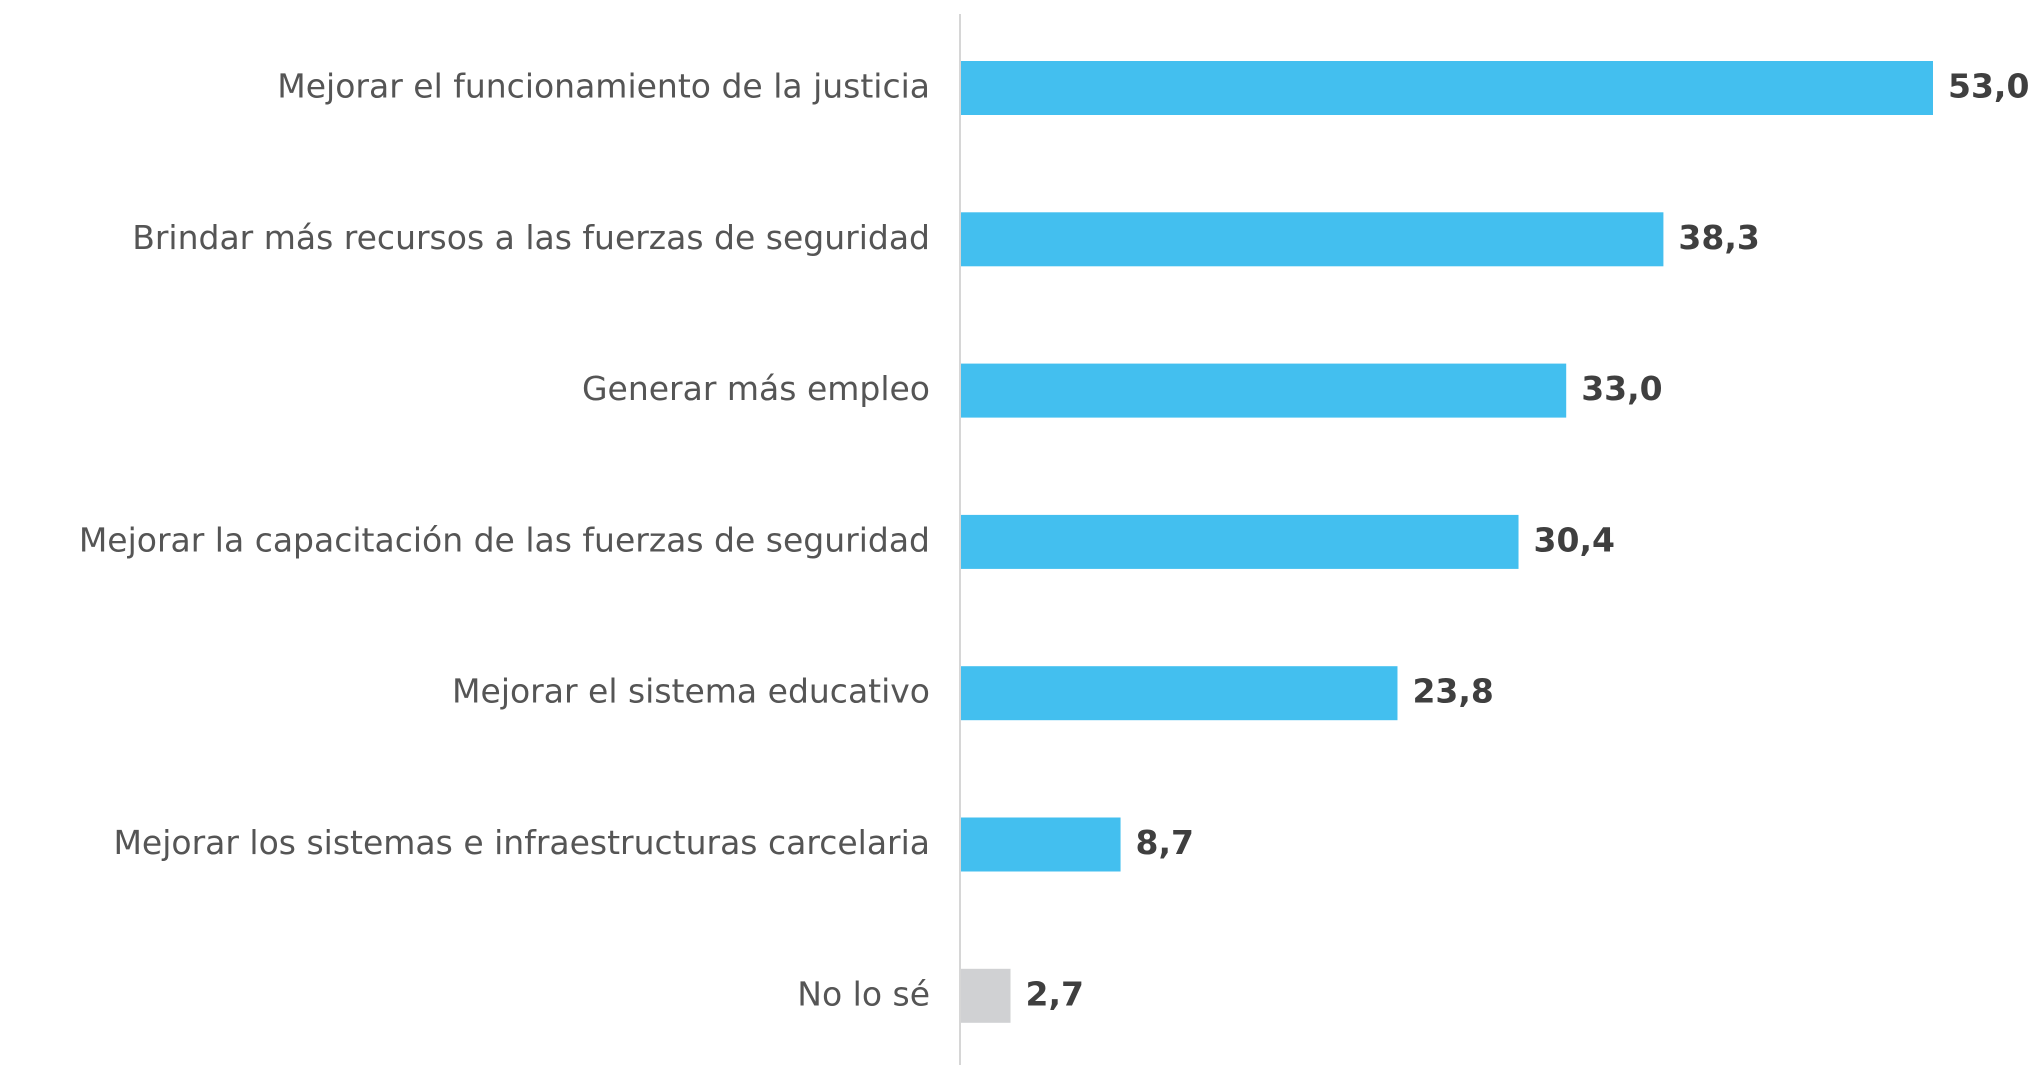  Describe the element at coordinates (1718, 237) in the screenshot. I see `value-label: 38,3` at that location.